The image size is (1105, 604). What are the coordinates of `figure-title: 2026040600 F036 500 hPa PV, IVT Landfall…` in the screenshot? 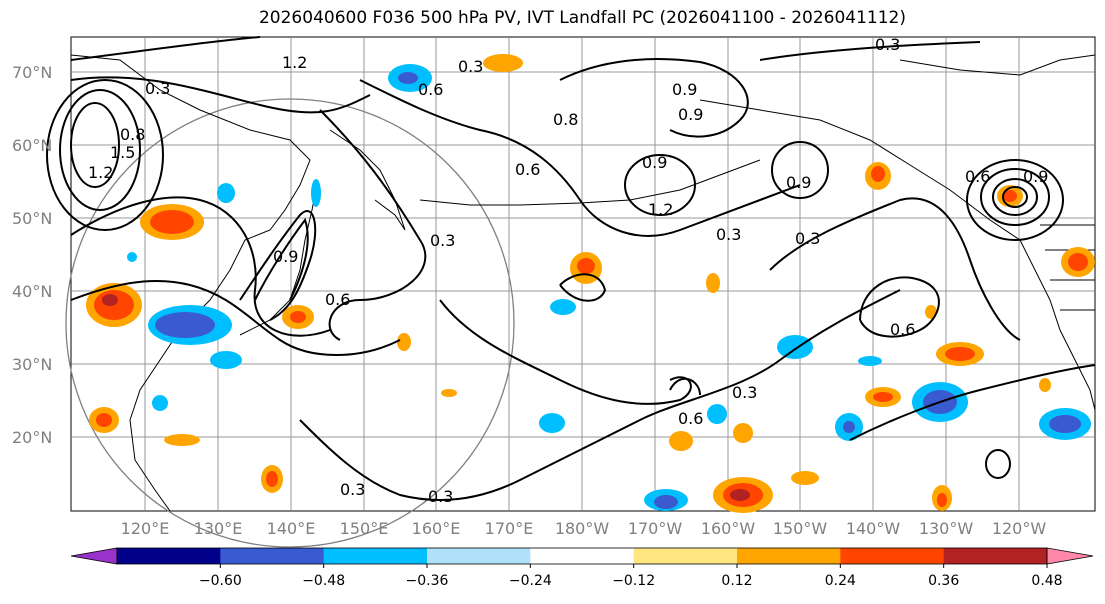 It's located at (582, 18).